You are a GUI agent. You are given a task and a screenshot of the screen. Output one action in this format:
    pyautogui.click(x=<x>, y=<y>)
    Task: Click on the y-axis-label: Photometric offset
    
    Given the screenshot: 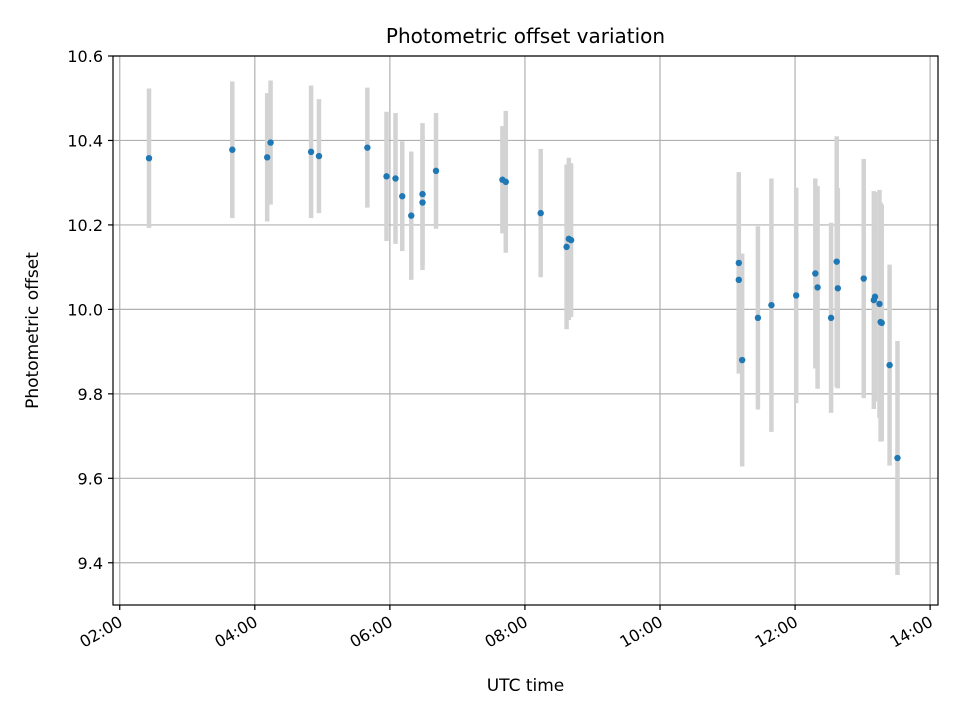 What is the action you would take?
    pyautogui.click(x=33, y=330)
    